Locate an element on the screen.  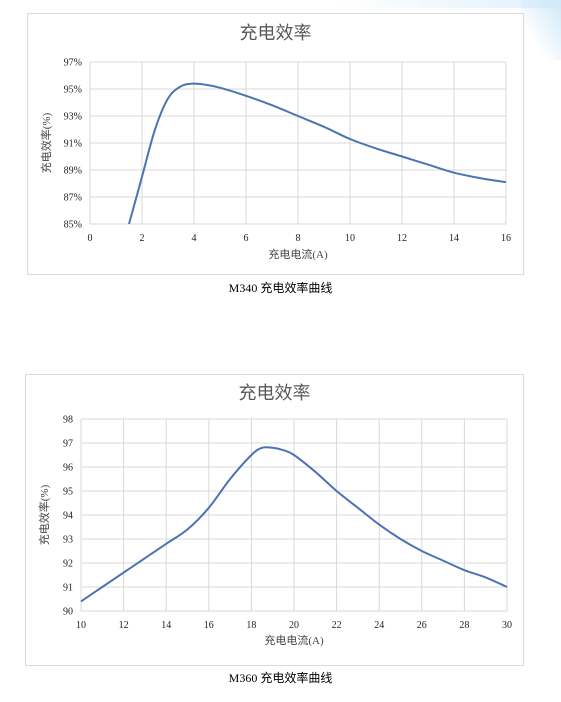
chart-caption-m360: M360 充电效率曲线 is located at coordinates (280, 678).